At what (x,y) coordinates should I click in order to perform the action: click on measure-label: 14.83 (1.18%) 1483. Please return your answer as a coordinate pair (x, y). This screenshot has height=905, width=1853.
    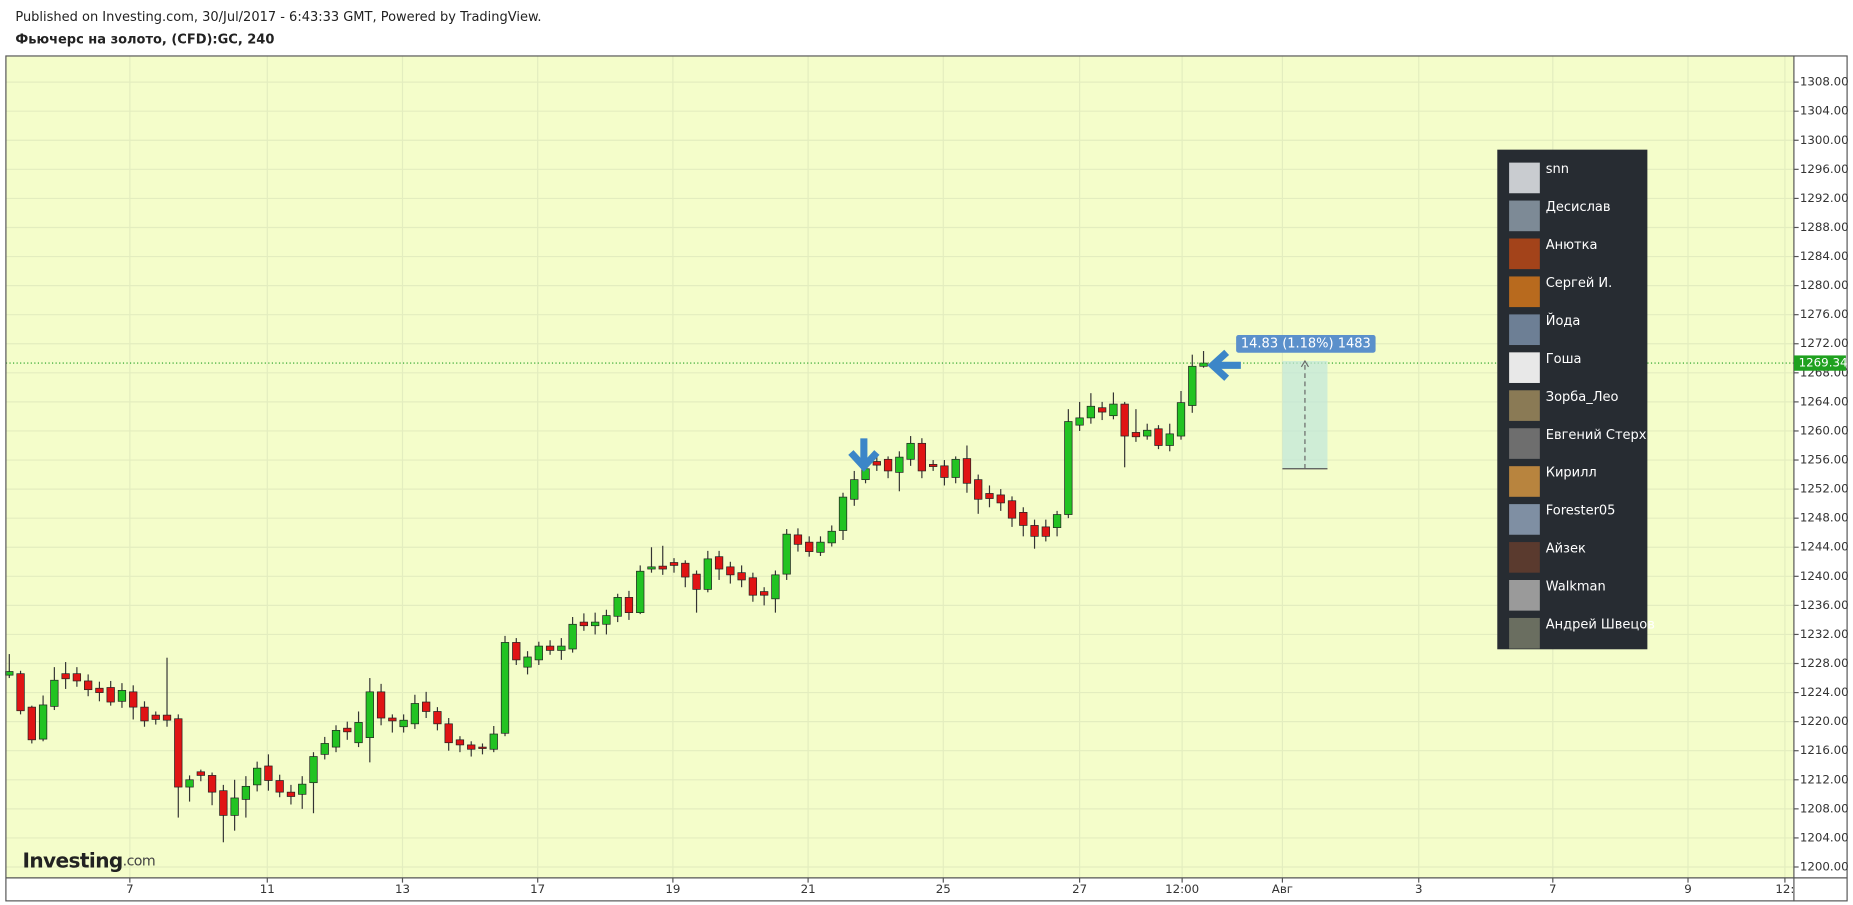
    Looking at the image, I should click on (1306, 343).